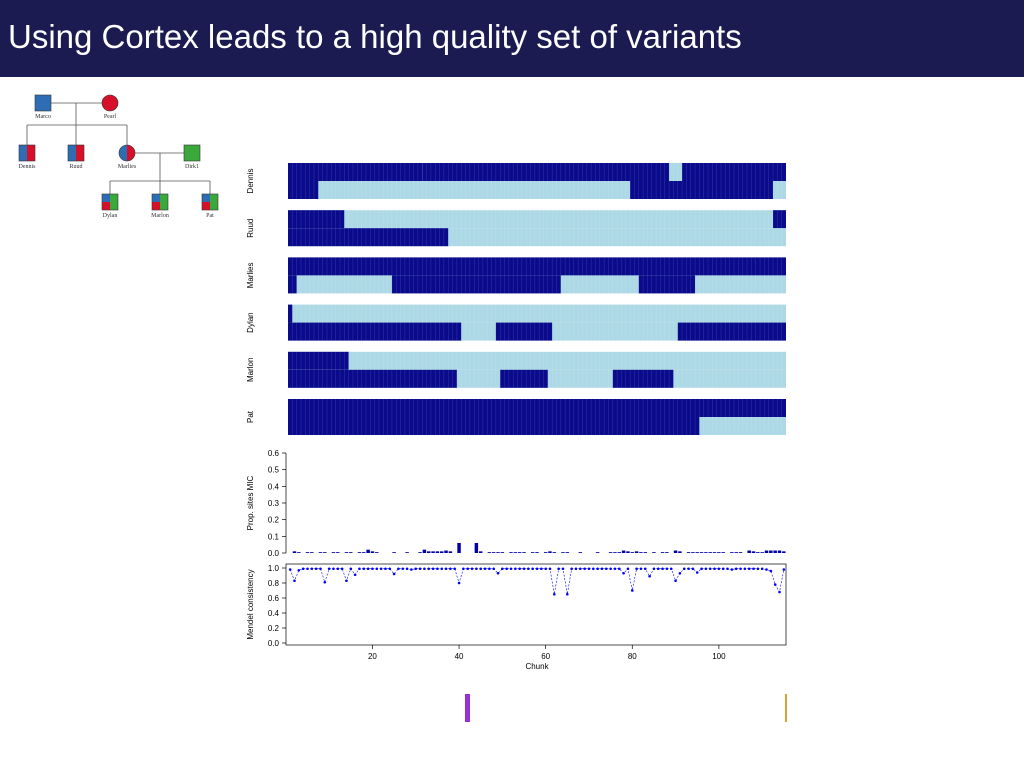 The image size is (1024, 768). What do you see at coordinates (43, 117) in the screenshot?
I see `pedigree-name: Marco` at bounding box center [43, 117].